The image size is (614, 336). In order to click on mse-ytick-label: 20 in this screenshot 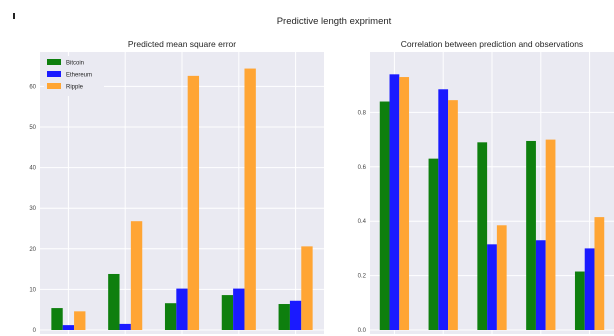, I will do `click(32, 250)`.